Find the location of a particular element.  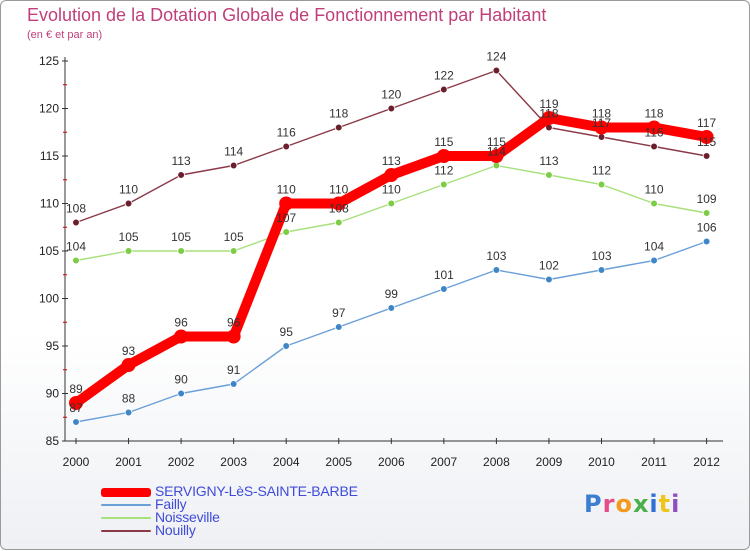

y-tick-label: 85 is located at coordinates (53, 441).